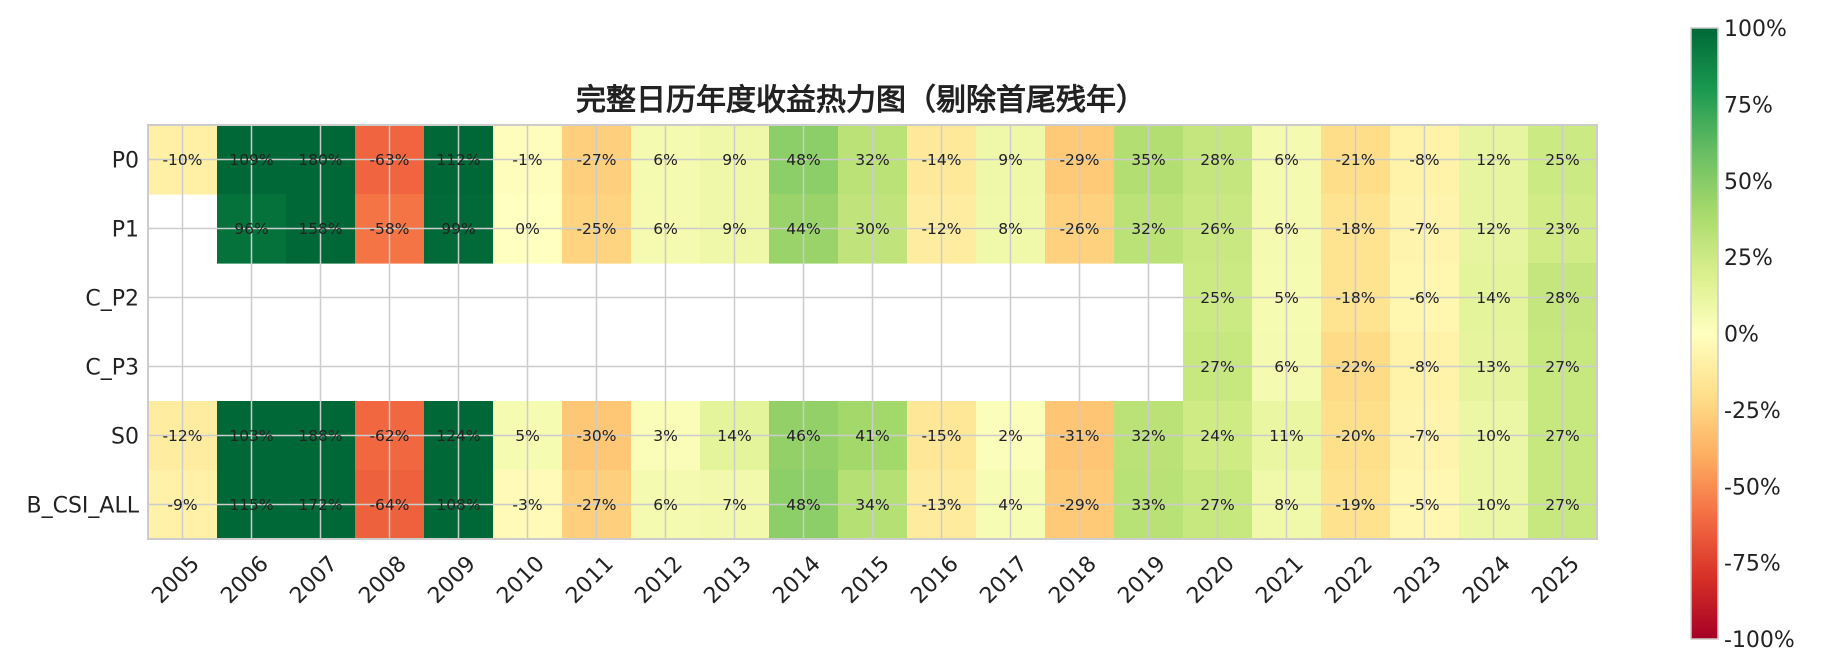 The image size is (1823, 672). What do you see at coordinates (734, 229) in the screenshot?
I see `cell-value-label: 9%` at bounding box center [734, 229].